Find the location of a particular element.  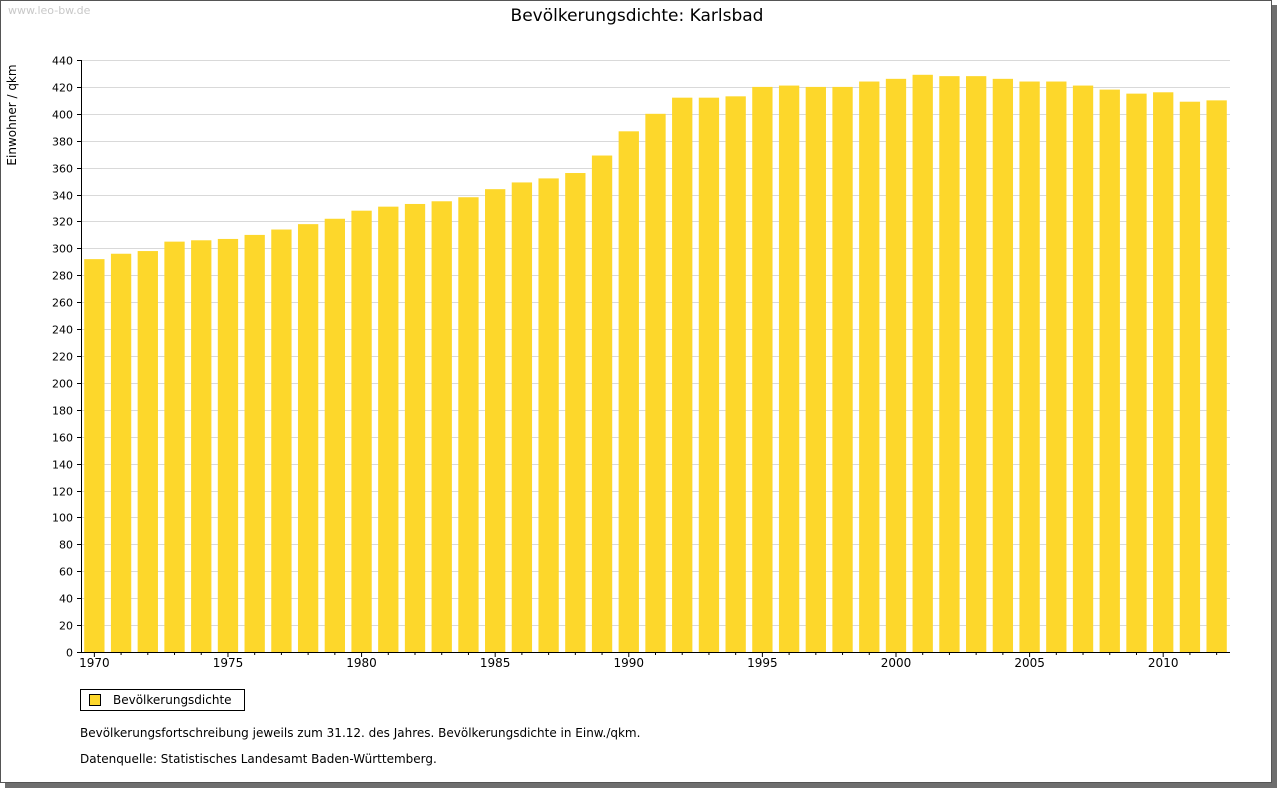

bar-1988 is located at coordinates (575, 412).